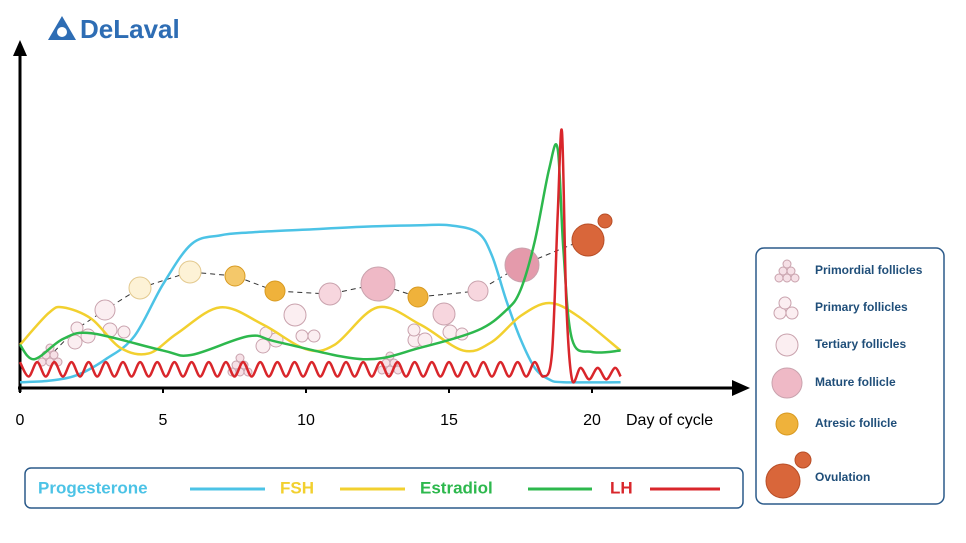  What do you see at coordinates (669, 420) in the screenshot?
I see `x-axis-label: Day of cycle` at bounding box center [669, 420].